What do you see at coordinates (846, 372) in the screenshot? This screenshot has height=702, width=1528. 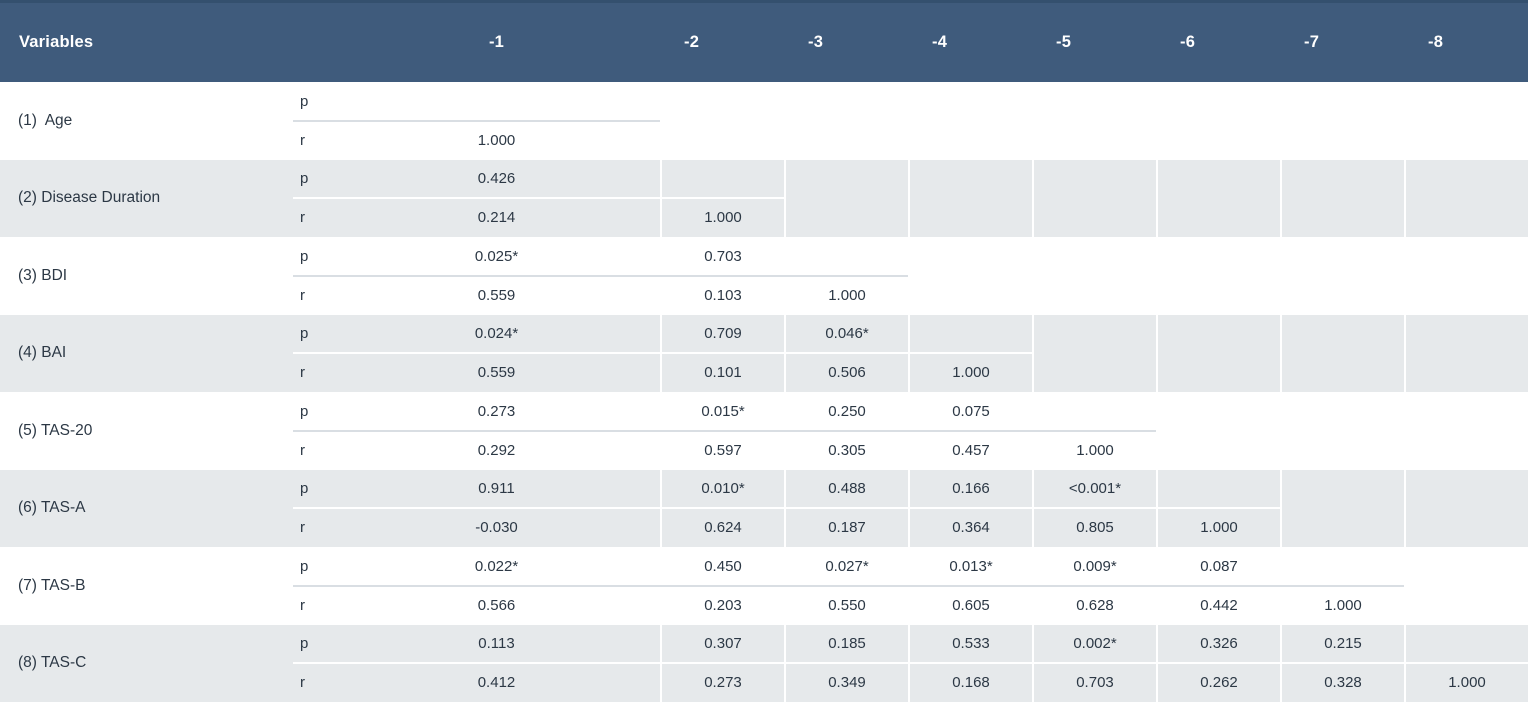 I see `cell-r-col3: 0.506` at bounding box center [846, 372].